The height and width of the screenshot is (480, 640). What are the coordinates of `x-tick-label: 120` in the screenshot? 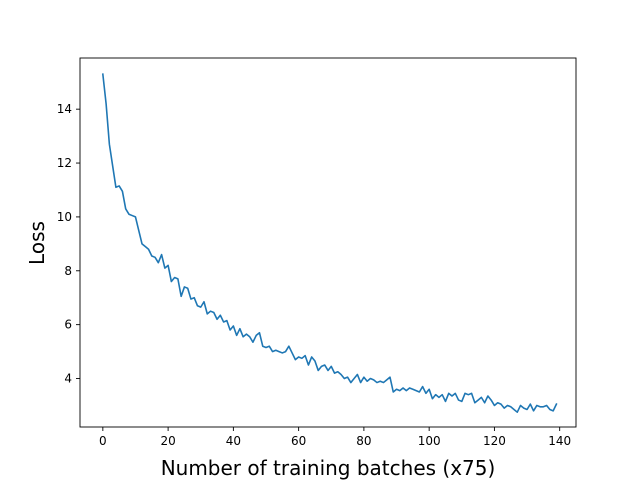 It's located at (494, 441).